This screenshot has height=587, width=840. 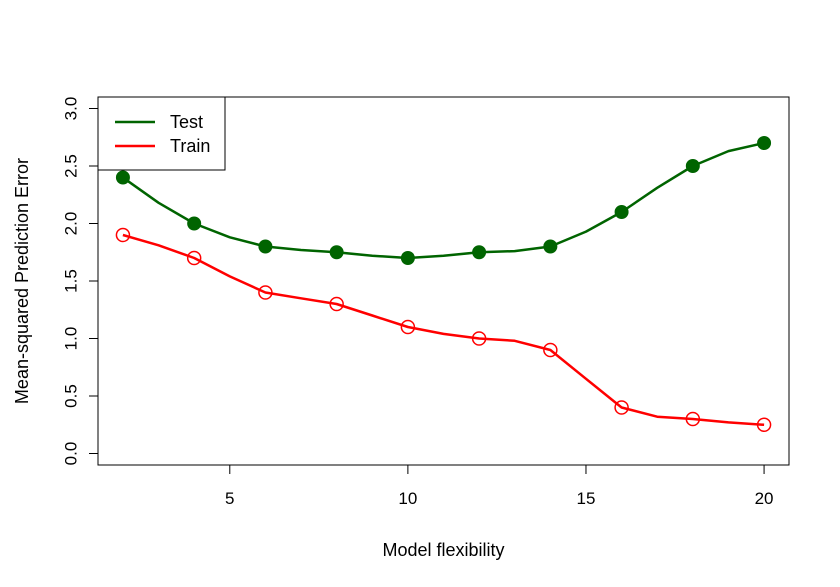 I want to click on x-tick-label: 20, so click(x=764, y=498).